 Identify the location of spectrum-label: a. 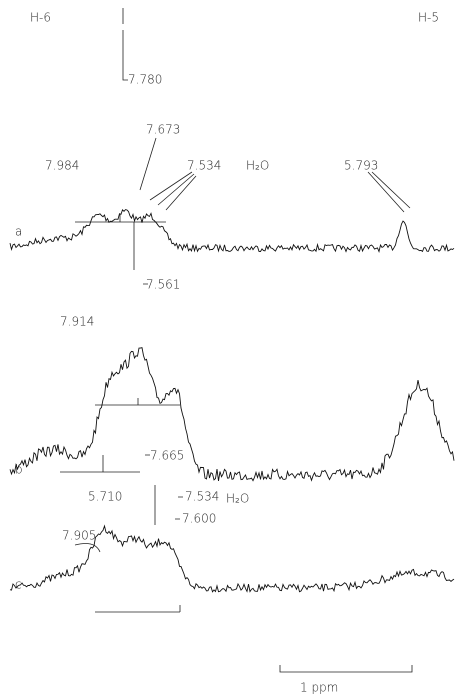
(18, 232).